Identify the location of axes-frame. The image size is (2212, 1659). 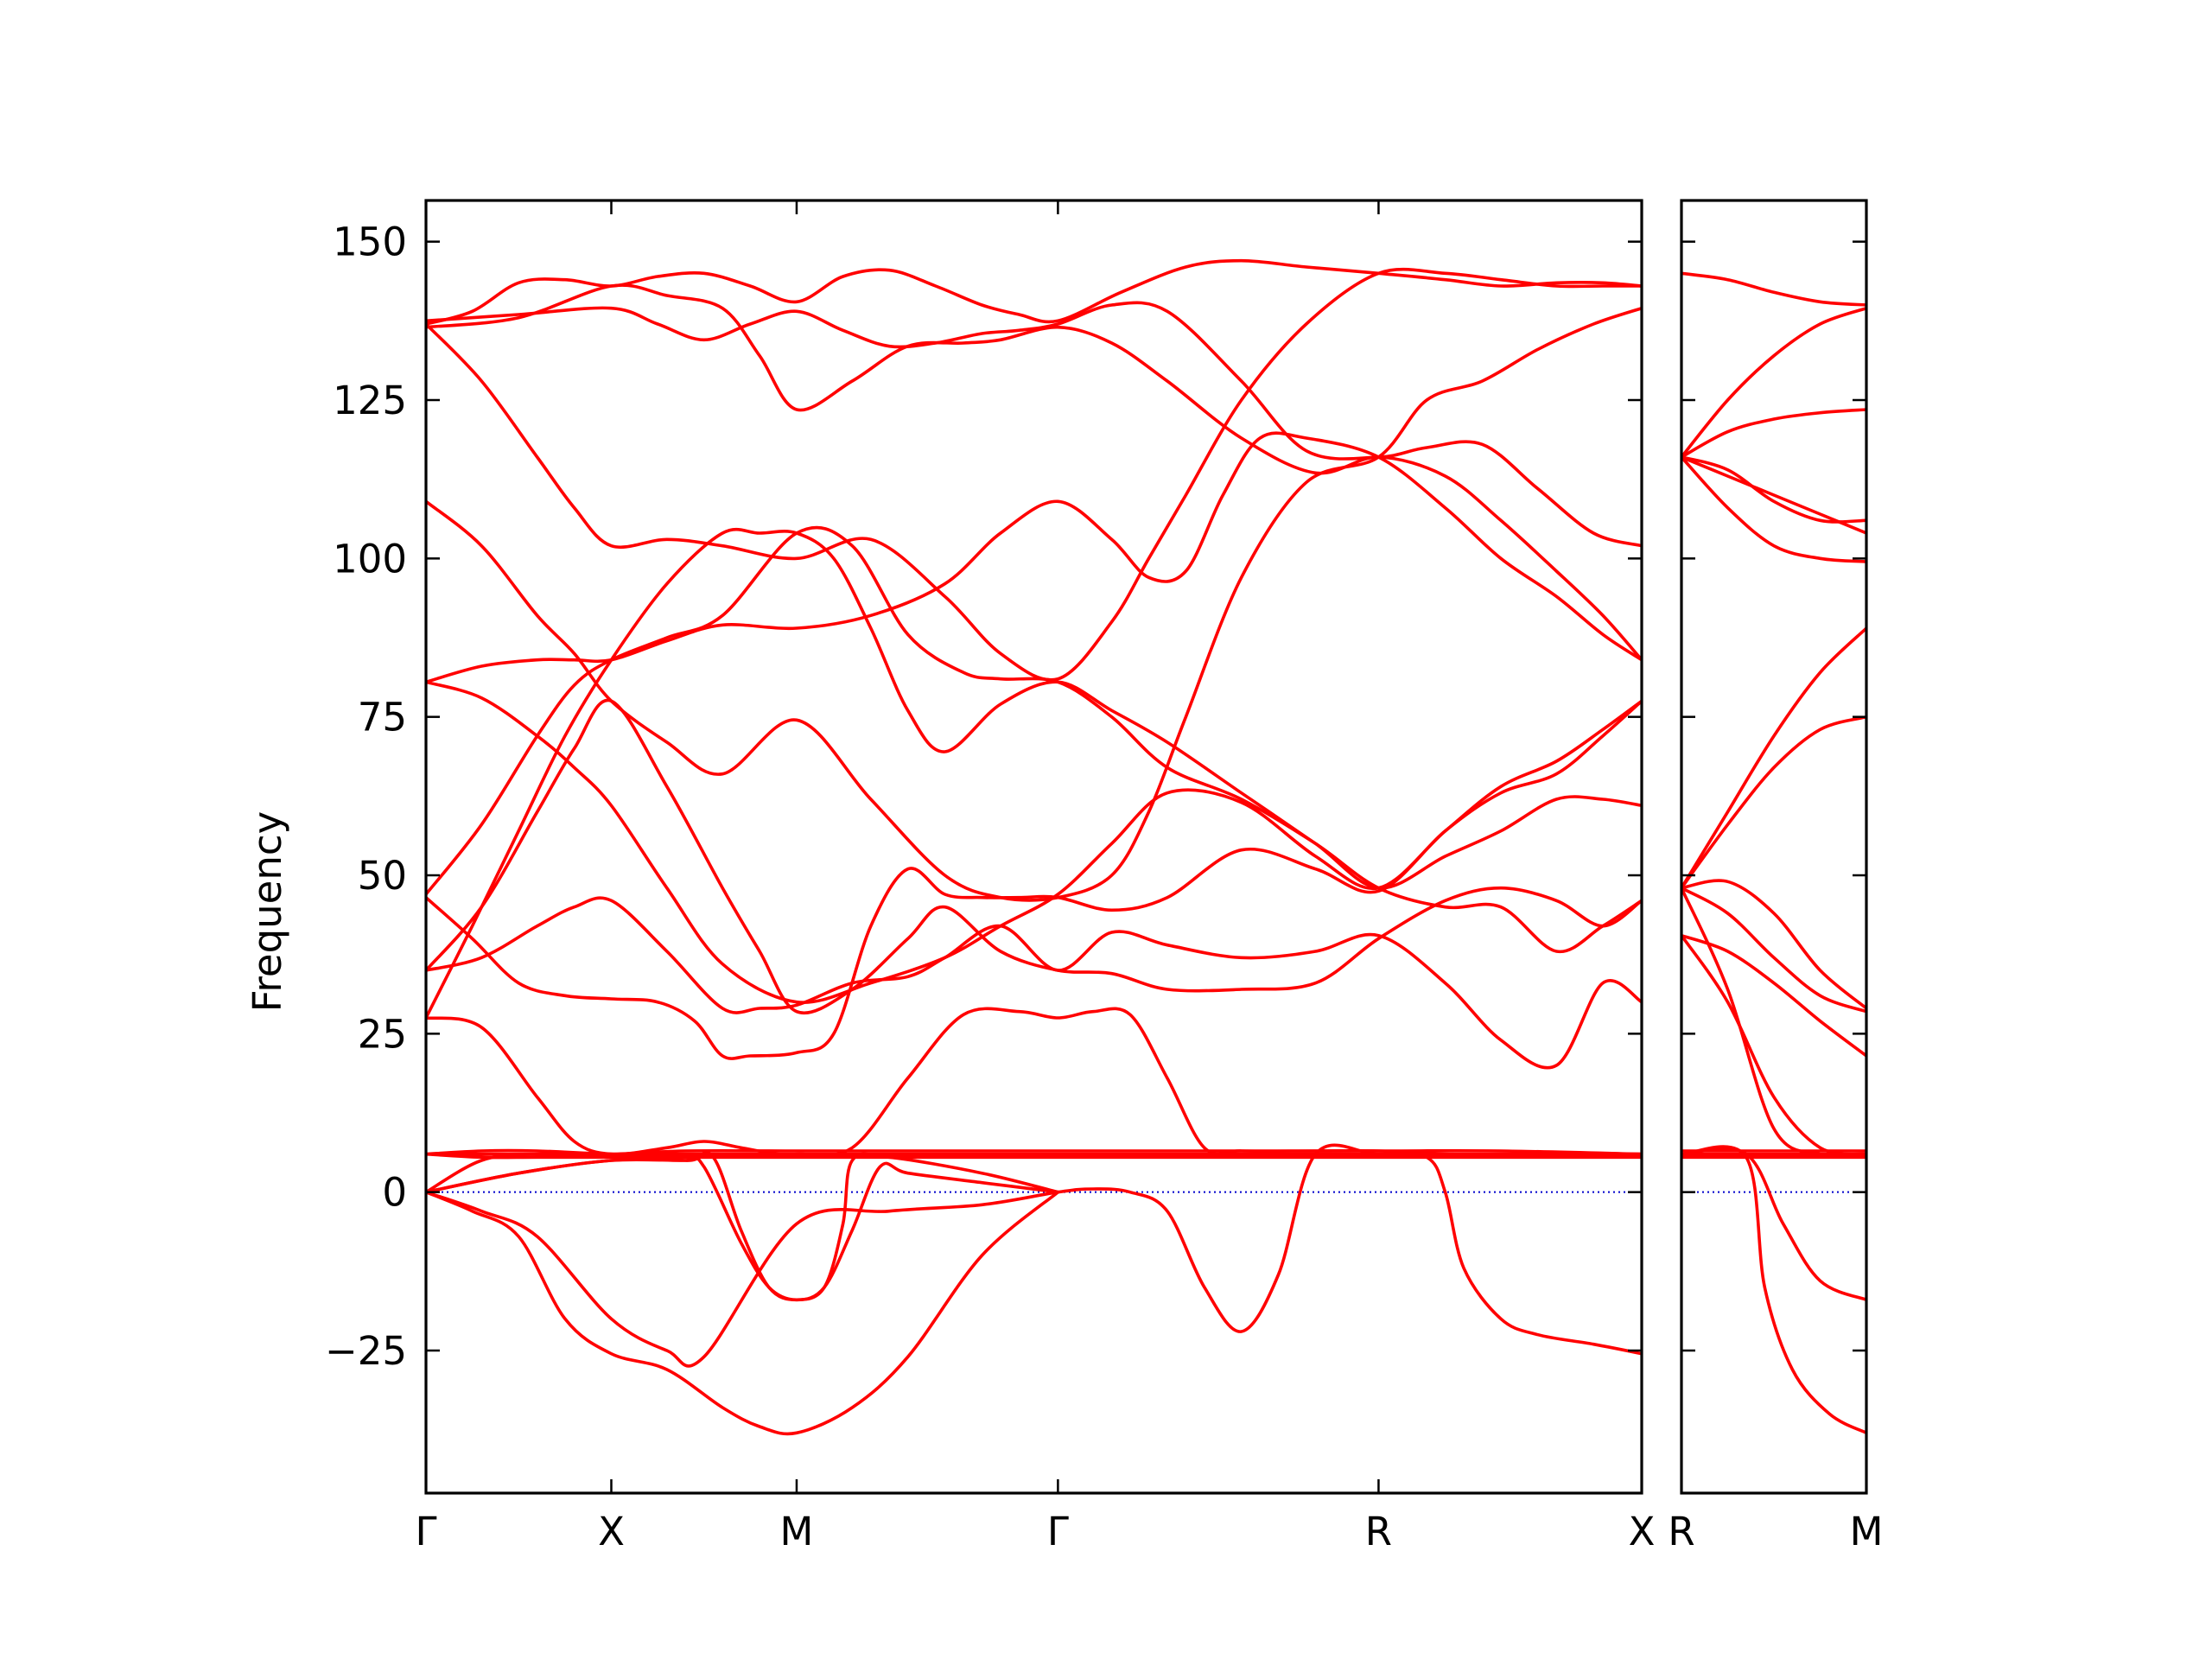
(1774, 847).